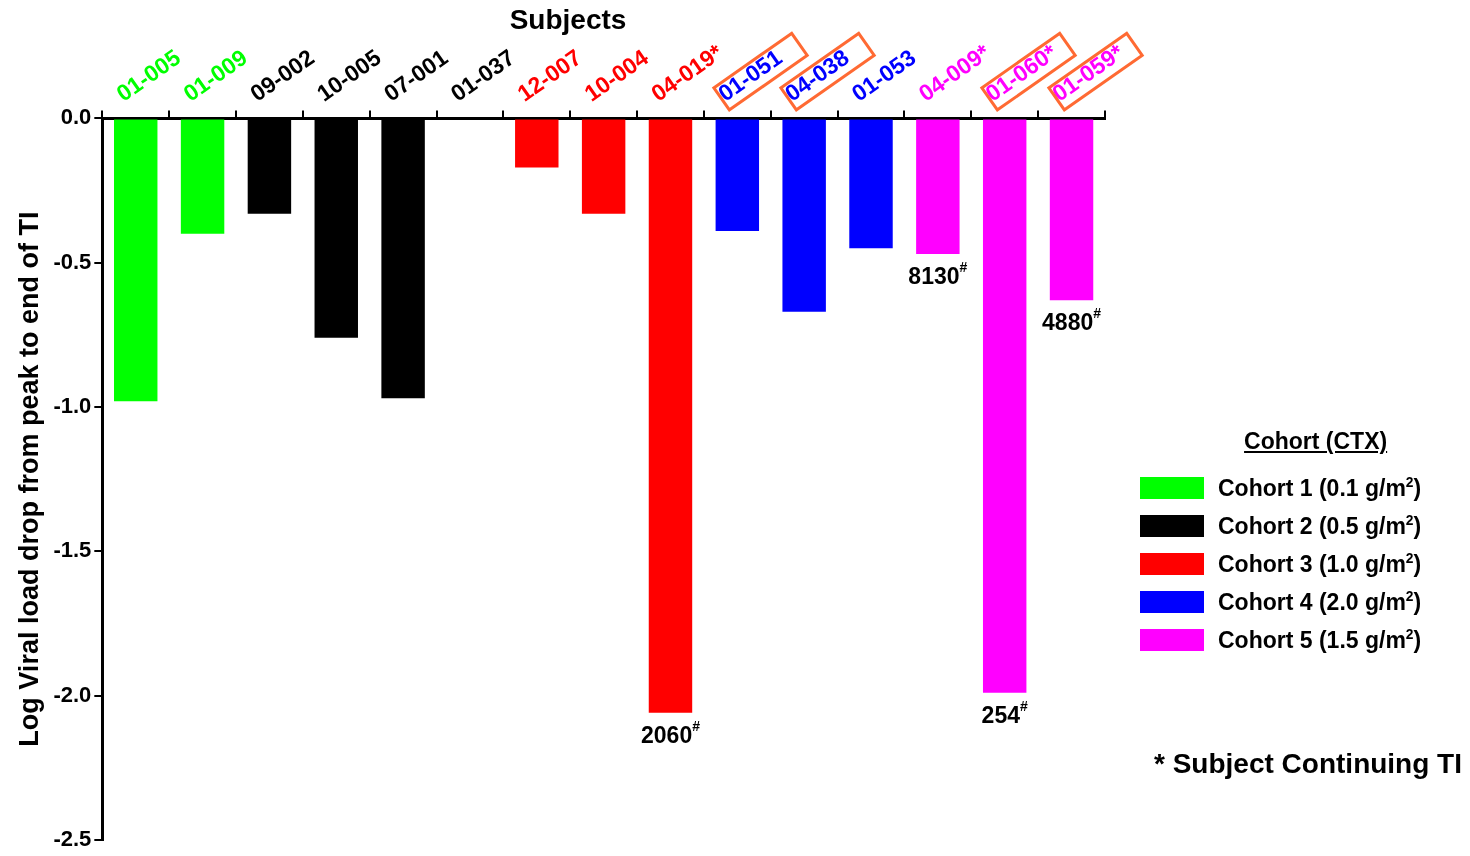  Describe the element at coordinates (1320, 640) in the screenshot. I see `legend-label: Cohort 5 (1.5 g/m$^{2}$)` at that location.